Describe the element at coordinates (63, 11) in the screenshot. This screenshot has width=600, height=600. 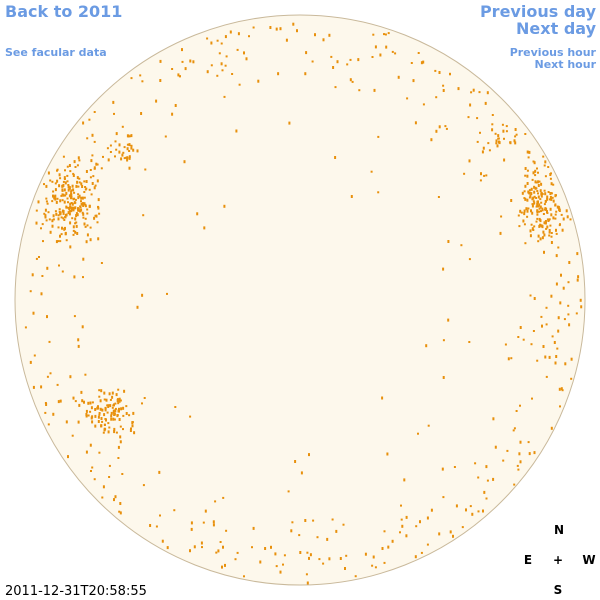
I see `back-link: Back to 2011` at that location.